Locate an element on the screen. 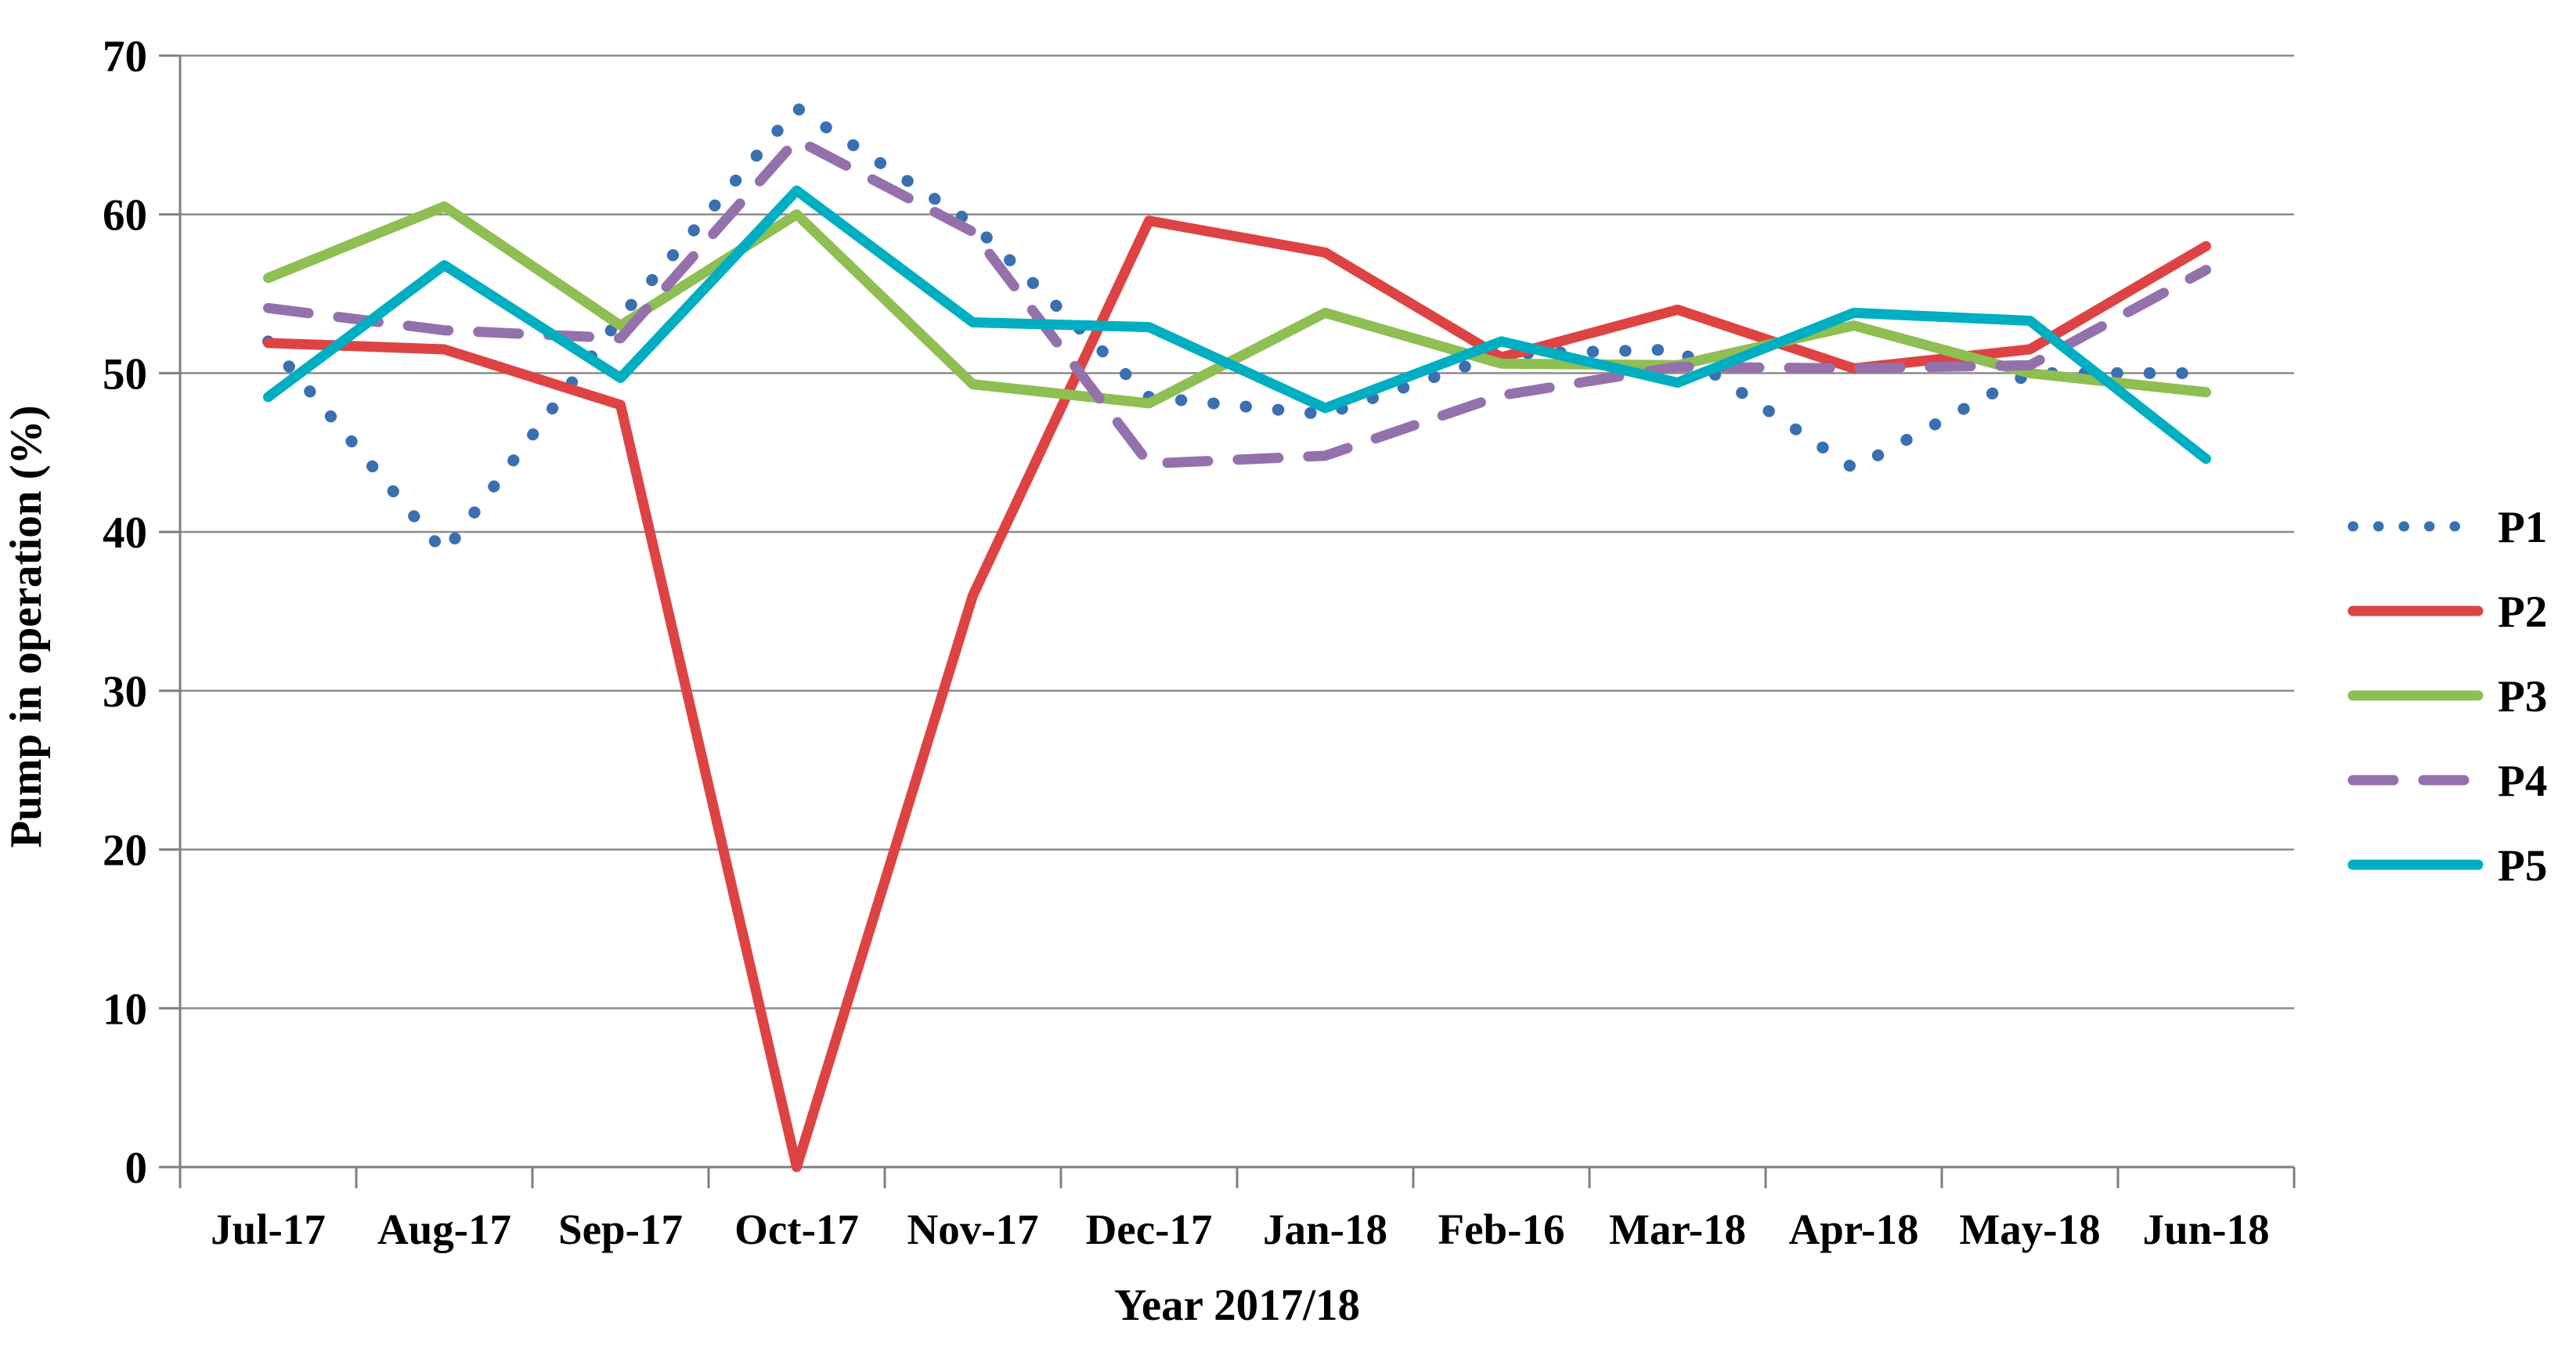 Image resolution: width=2576 pixels, height=1348 pixels. x-axis-tick-label: Feb-16 is located at coordinates (1501, 1229).